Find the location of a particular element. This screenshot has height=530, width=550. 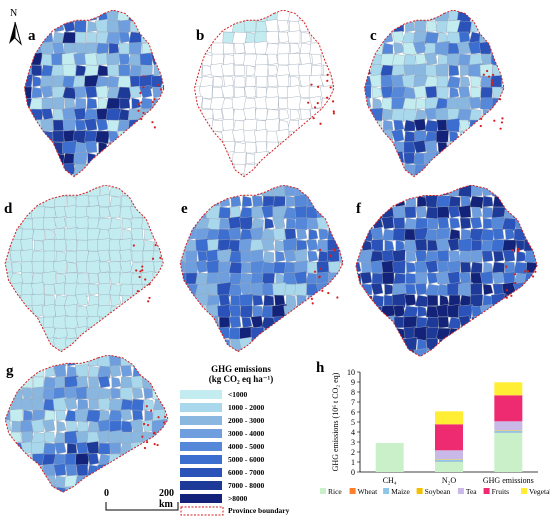

chart-legend-label: Maize is located at coordinates (400, 491).